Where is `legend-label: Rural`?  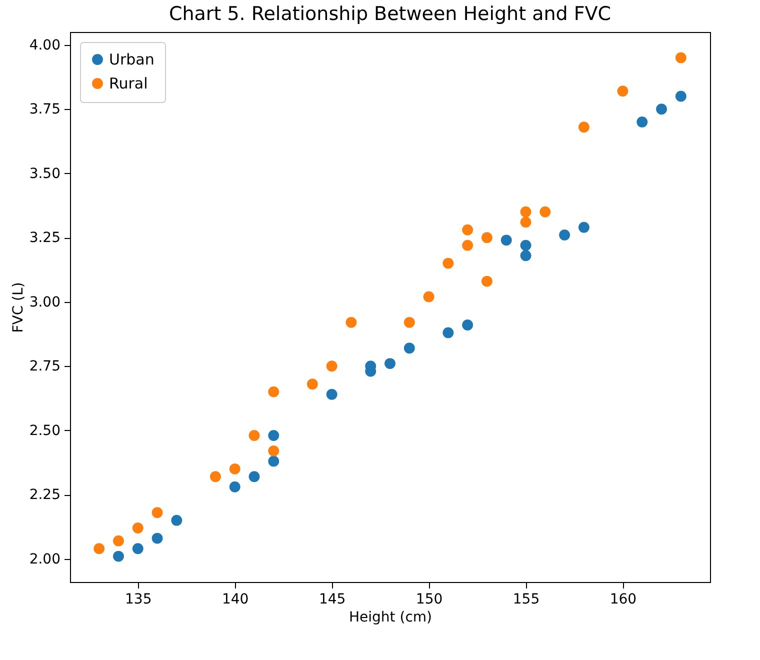
legend-label: Rural is located at coordinates (128, 83).